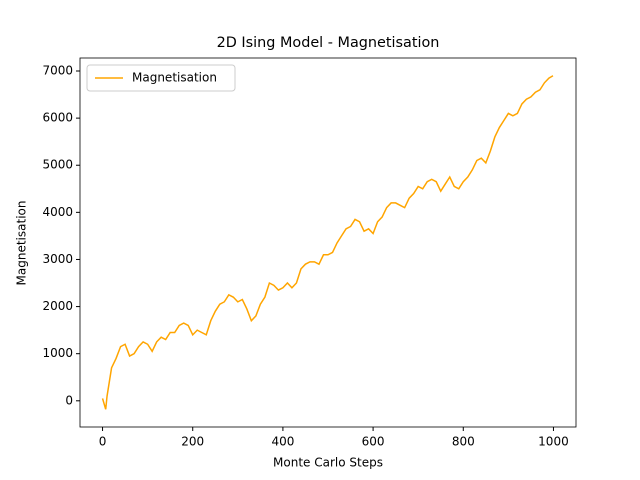 This screenshot has height=480, width=640. What do you see at coordinates (57, 165) in the screenshot?
I see `y-tick-label: 5000` at bounding box center [57, 165].